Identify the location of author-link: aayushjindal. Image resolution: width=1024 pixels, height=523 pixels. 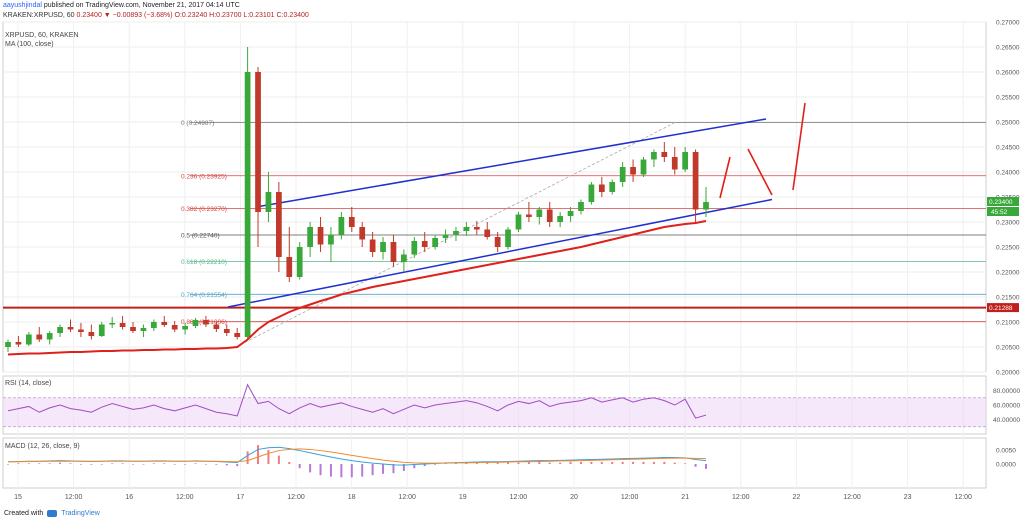
(22, 5).